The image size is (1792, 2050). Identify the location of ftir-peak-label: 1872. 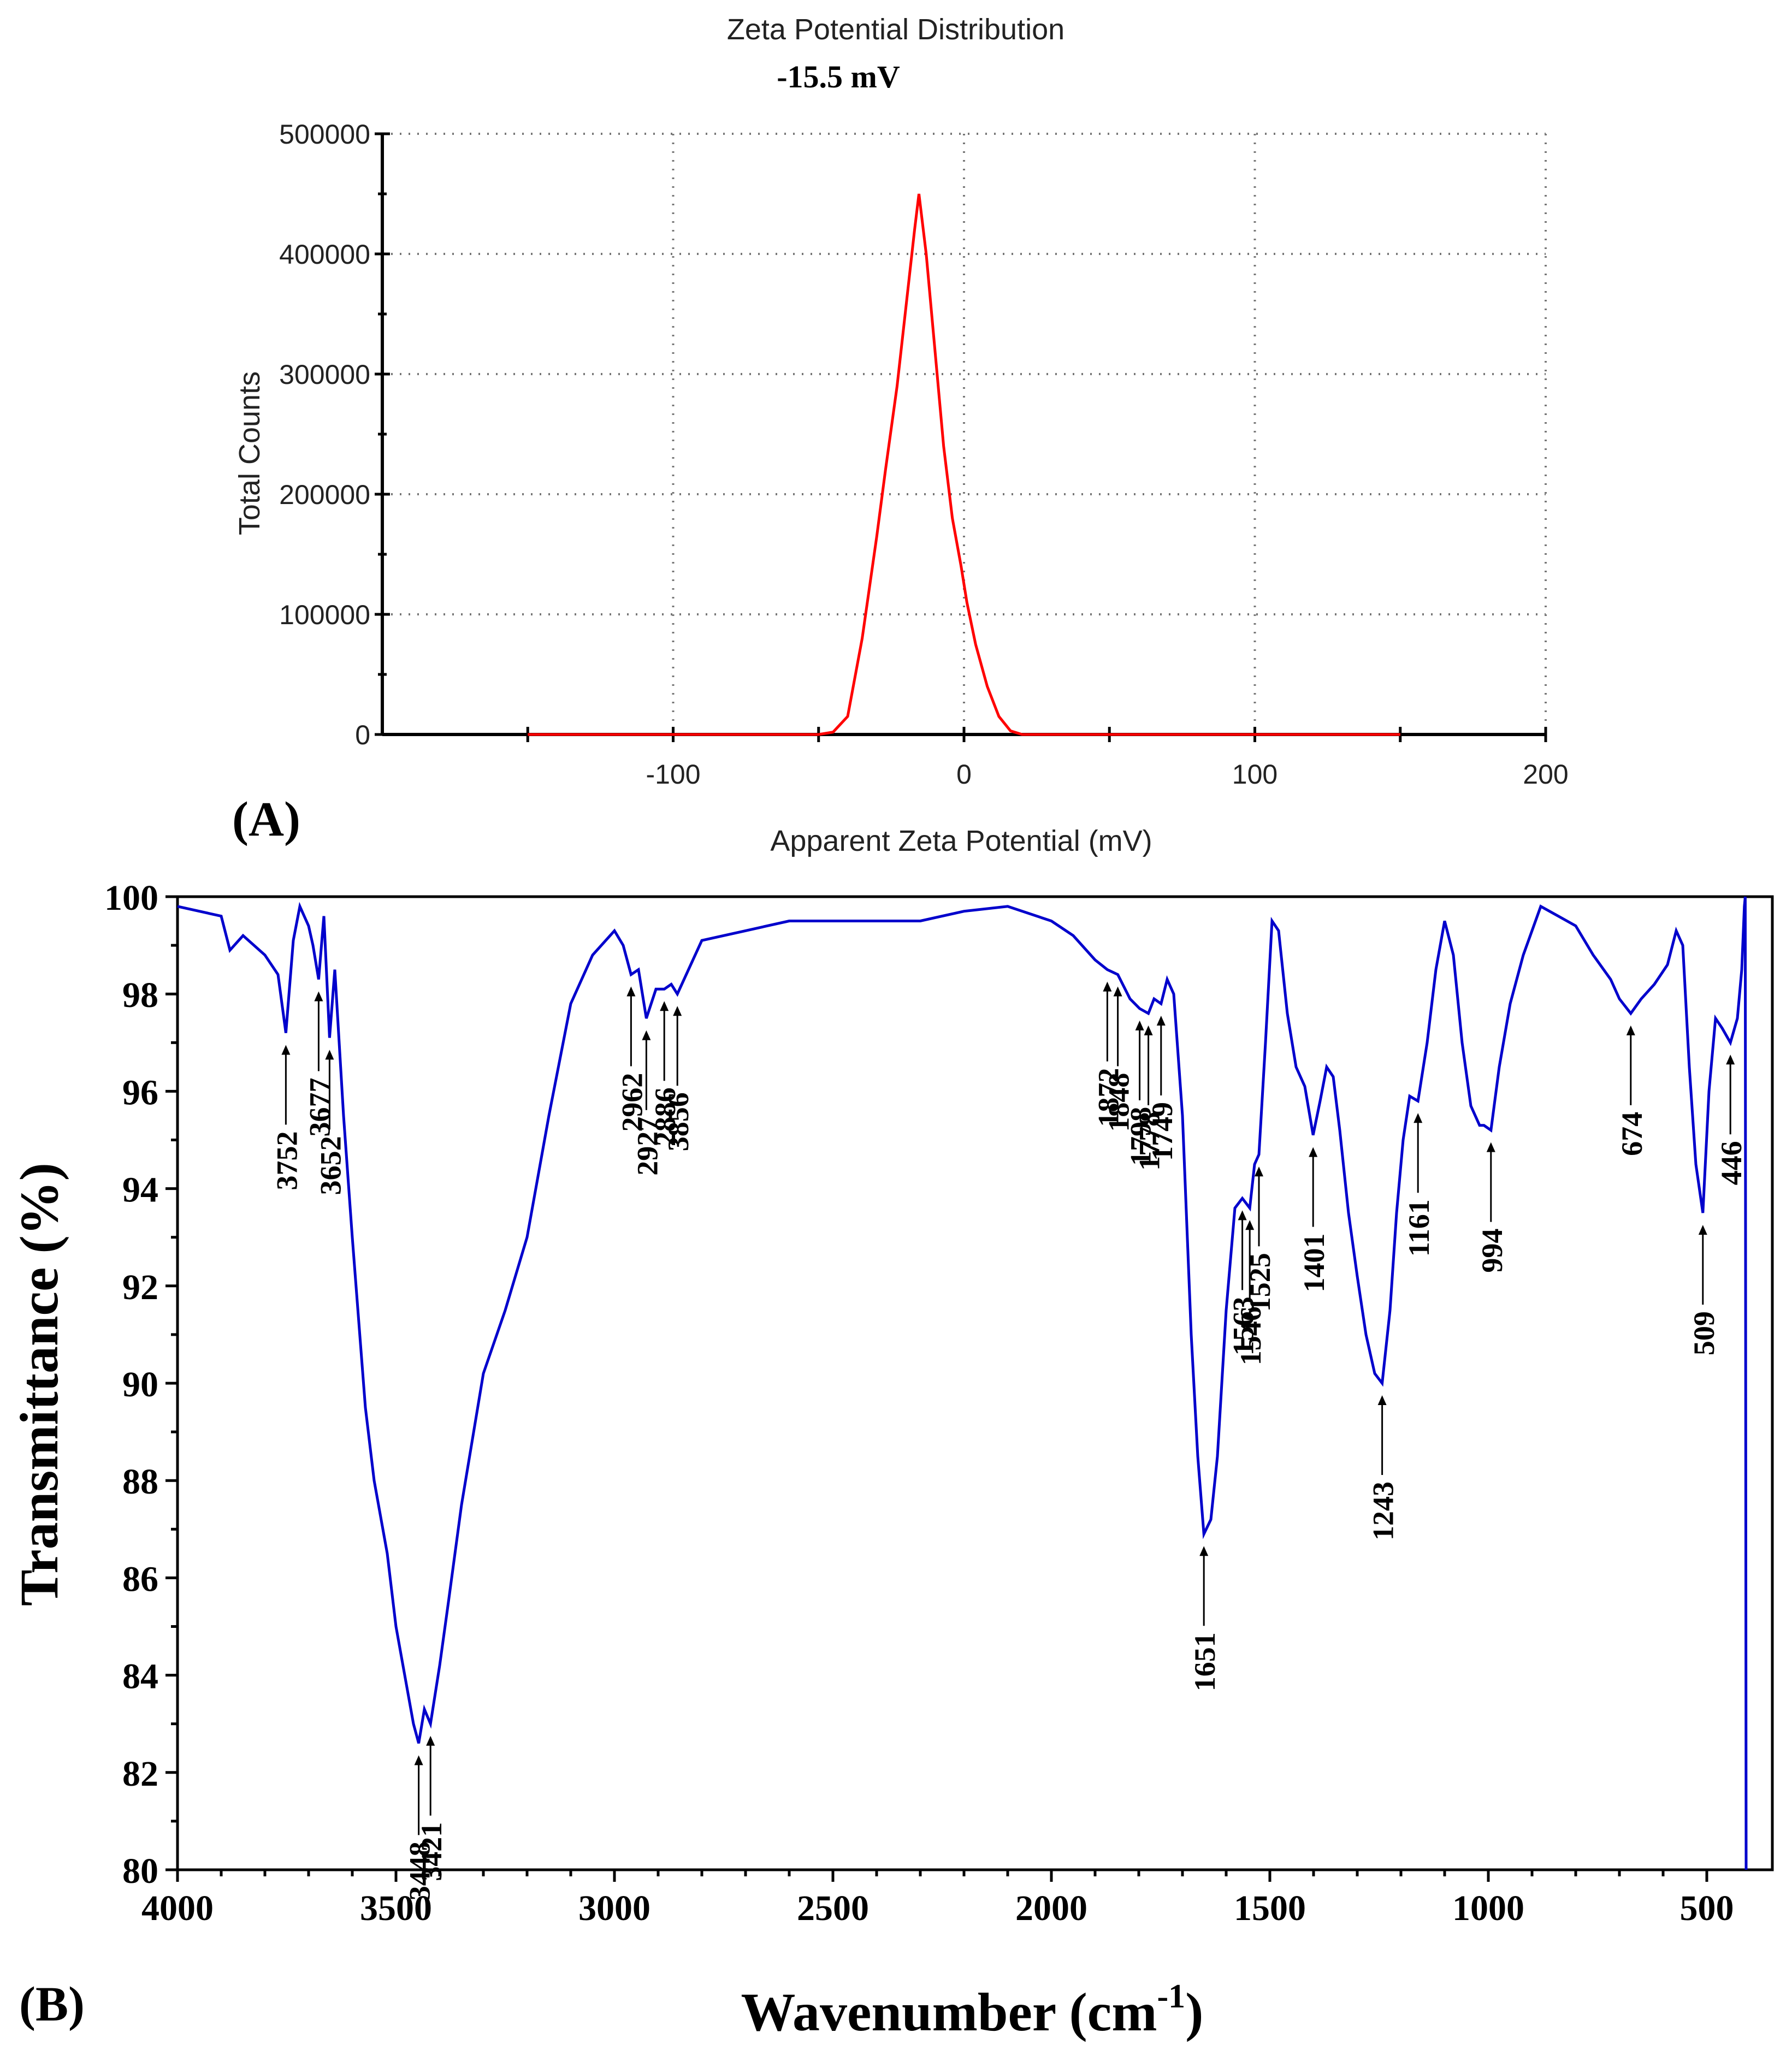
(1109, 1097).